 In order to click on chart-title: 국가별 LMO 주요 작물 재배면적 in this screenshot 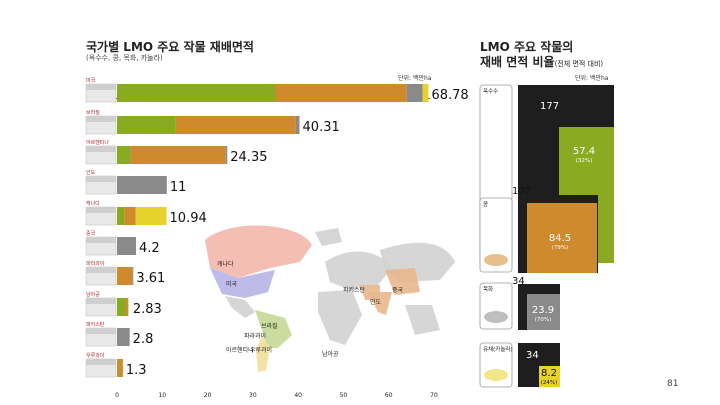, I will do `click(170, 47)`.